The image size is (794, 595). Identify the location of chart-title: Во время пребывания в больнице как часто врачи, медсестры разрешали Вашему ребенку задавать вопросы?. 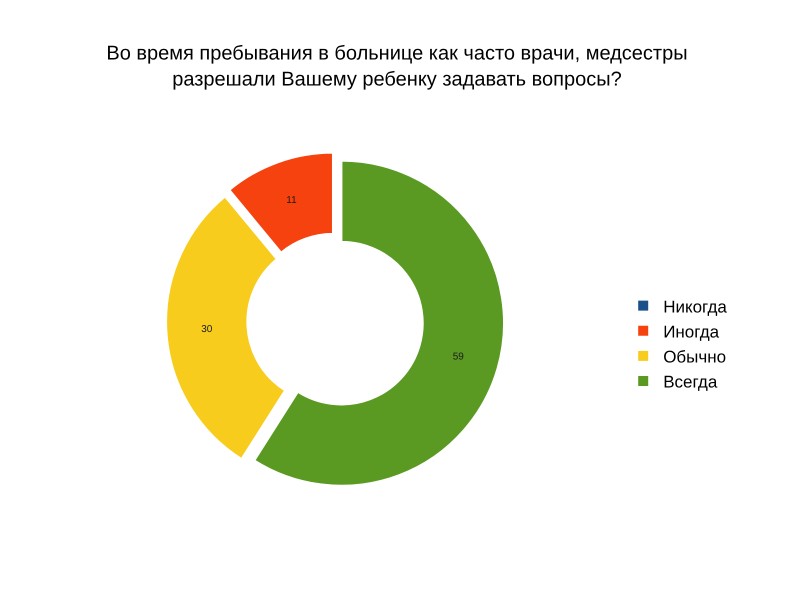
(397, 66).